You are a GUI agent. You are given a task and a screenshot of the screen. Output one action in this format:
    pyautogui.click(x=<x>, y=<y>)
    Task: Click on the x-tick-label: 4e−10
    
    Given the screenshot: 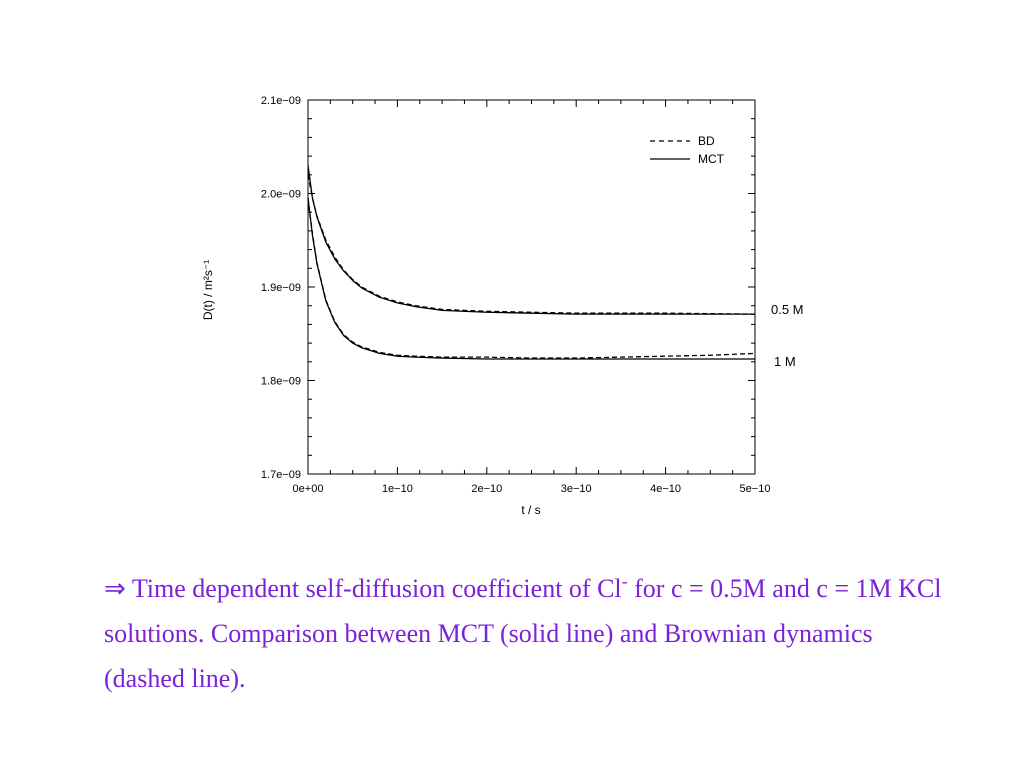 What is the action you would take?
    pyautogui.click(x=665, y=489)
    